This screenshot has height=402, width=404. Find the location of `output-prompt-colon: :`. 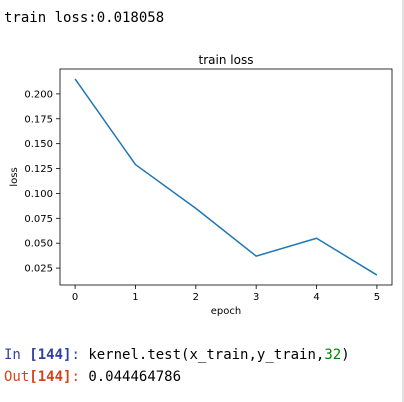

output-prompt-colon: : is located at coordinates (75, 377).